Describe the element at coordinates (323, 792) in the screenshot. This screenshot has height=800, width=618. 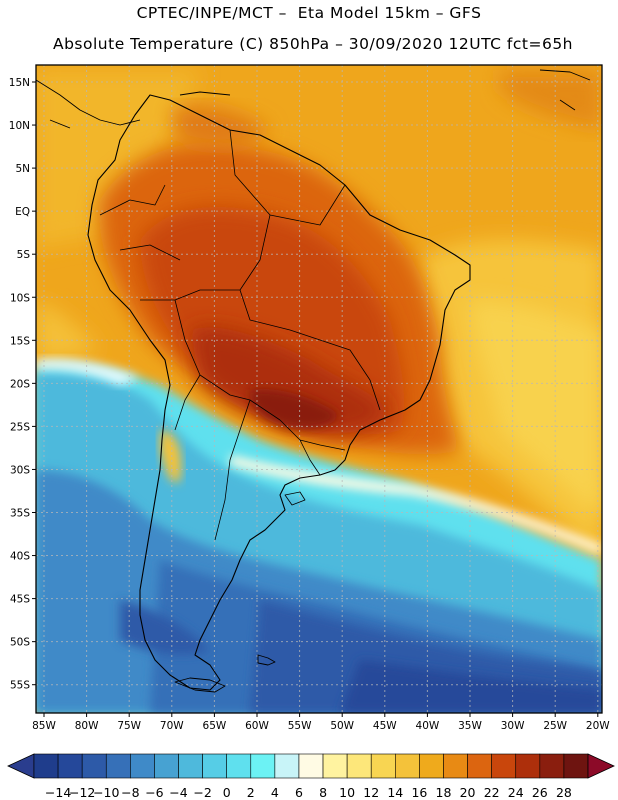
I see `colorbar-tick-label: 8` at that location.